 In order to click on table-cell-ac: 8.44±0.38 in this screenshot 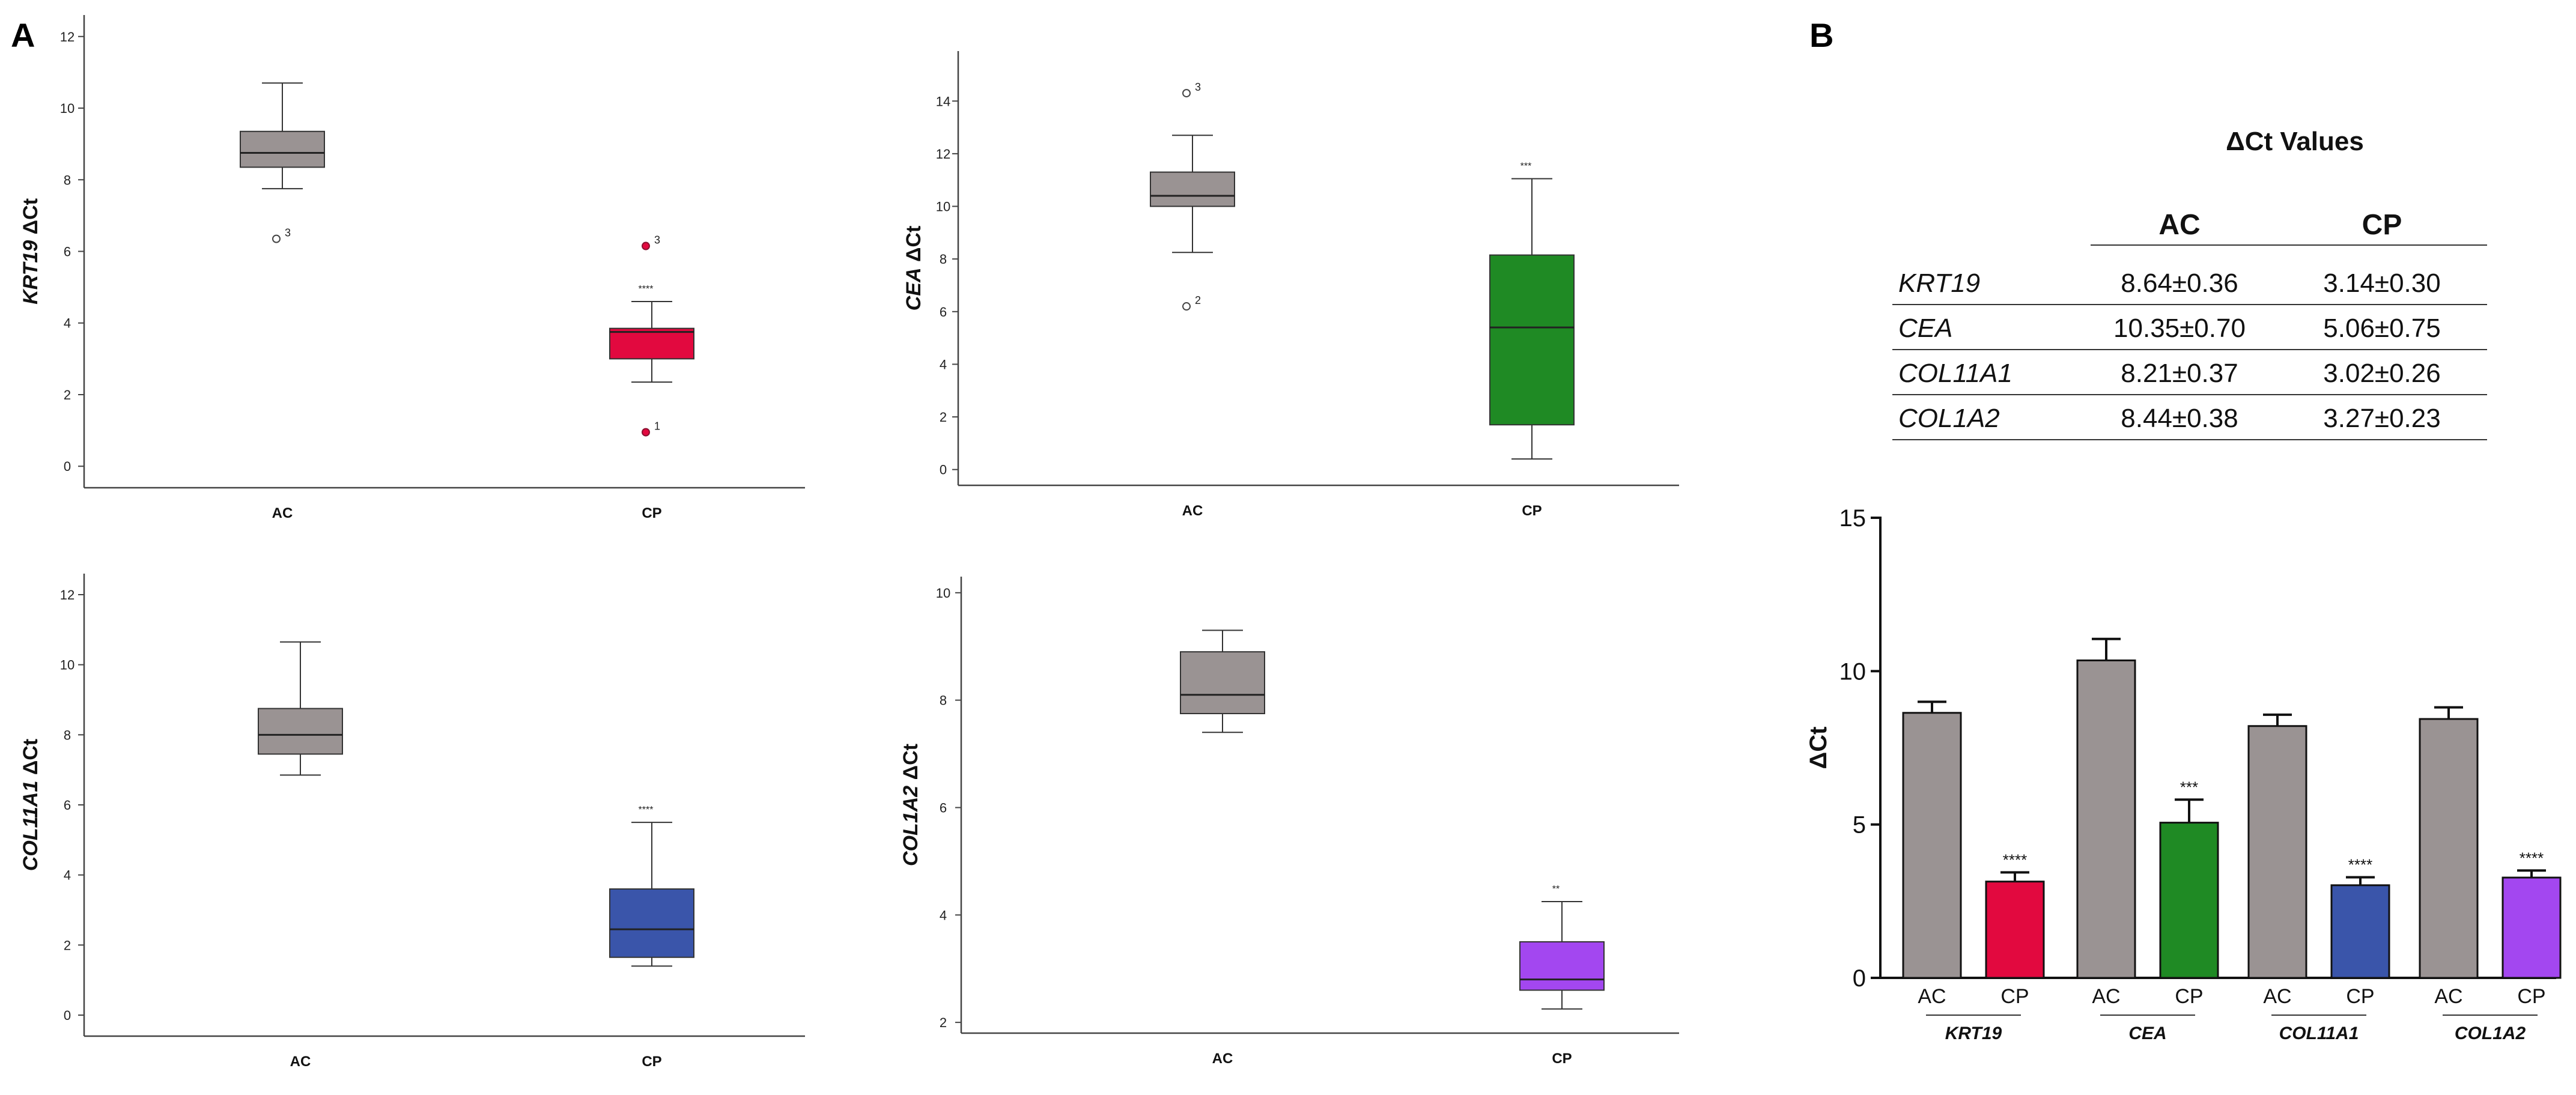, I will do `click(2179, 418)`.